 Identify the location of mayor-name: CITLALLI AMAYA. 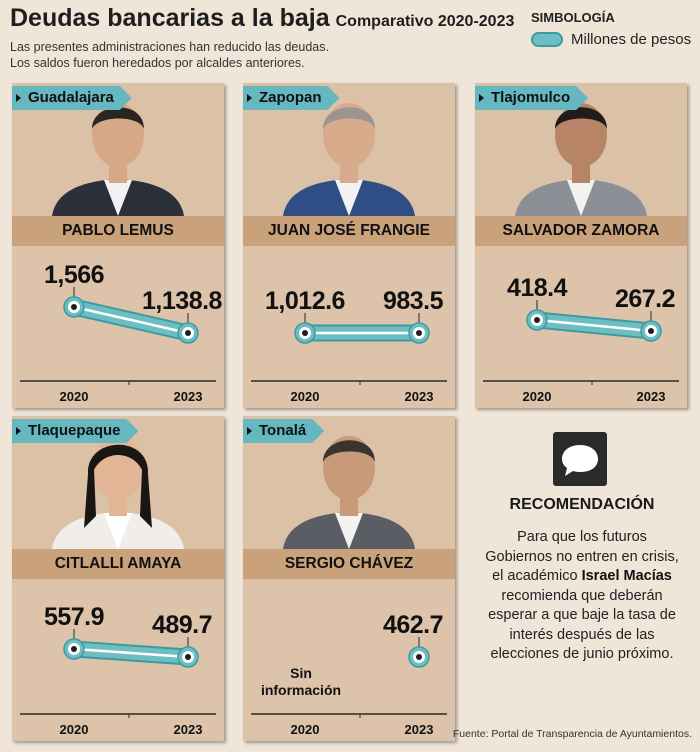
(118, 564).